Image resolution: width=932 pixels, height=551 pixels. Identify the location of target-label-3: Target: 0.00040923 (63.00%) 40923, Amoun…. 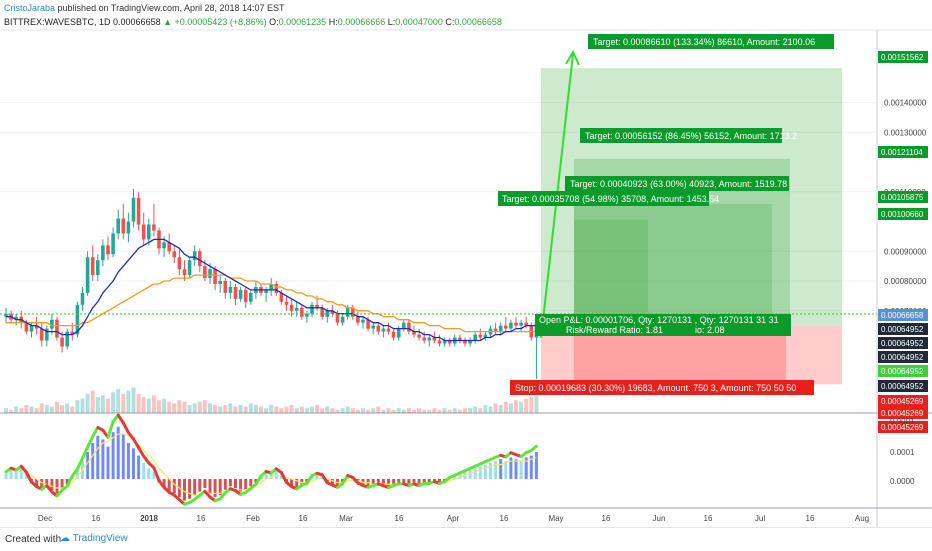
(677, 183).